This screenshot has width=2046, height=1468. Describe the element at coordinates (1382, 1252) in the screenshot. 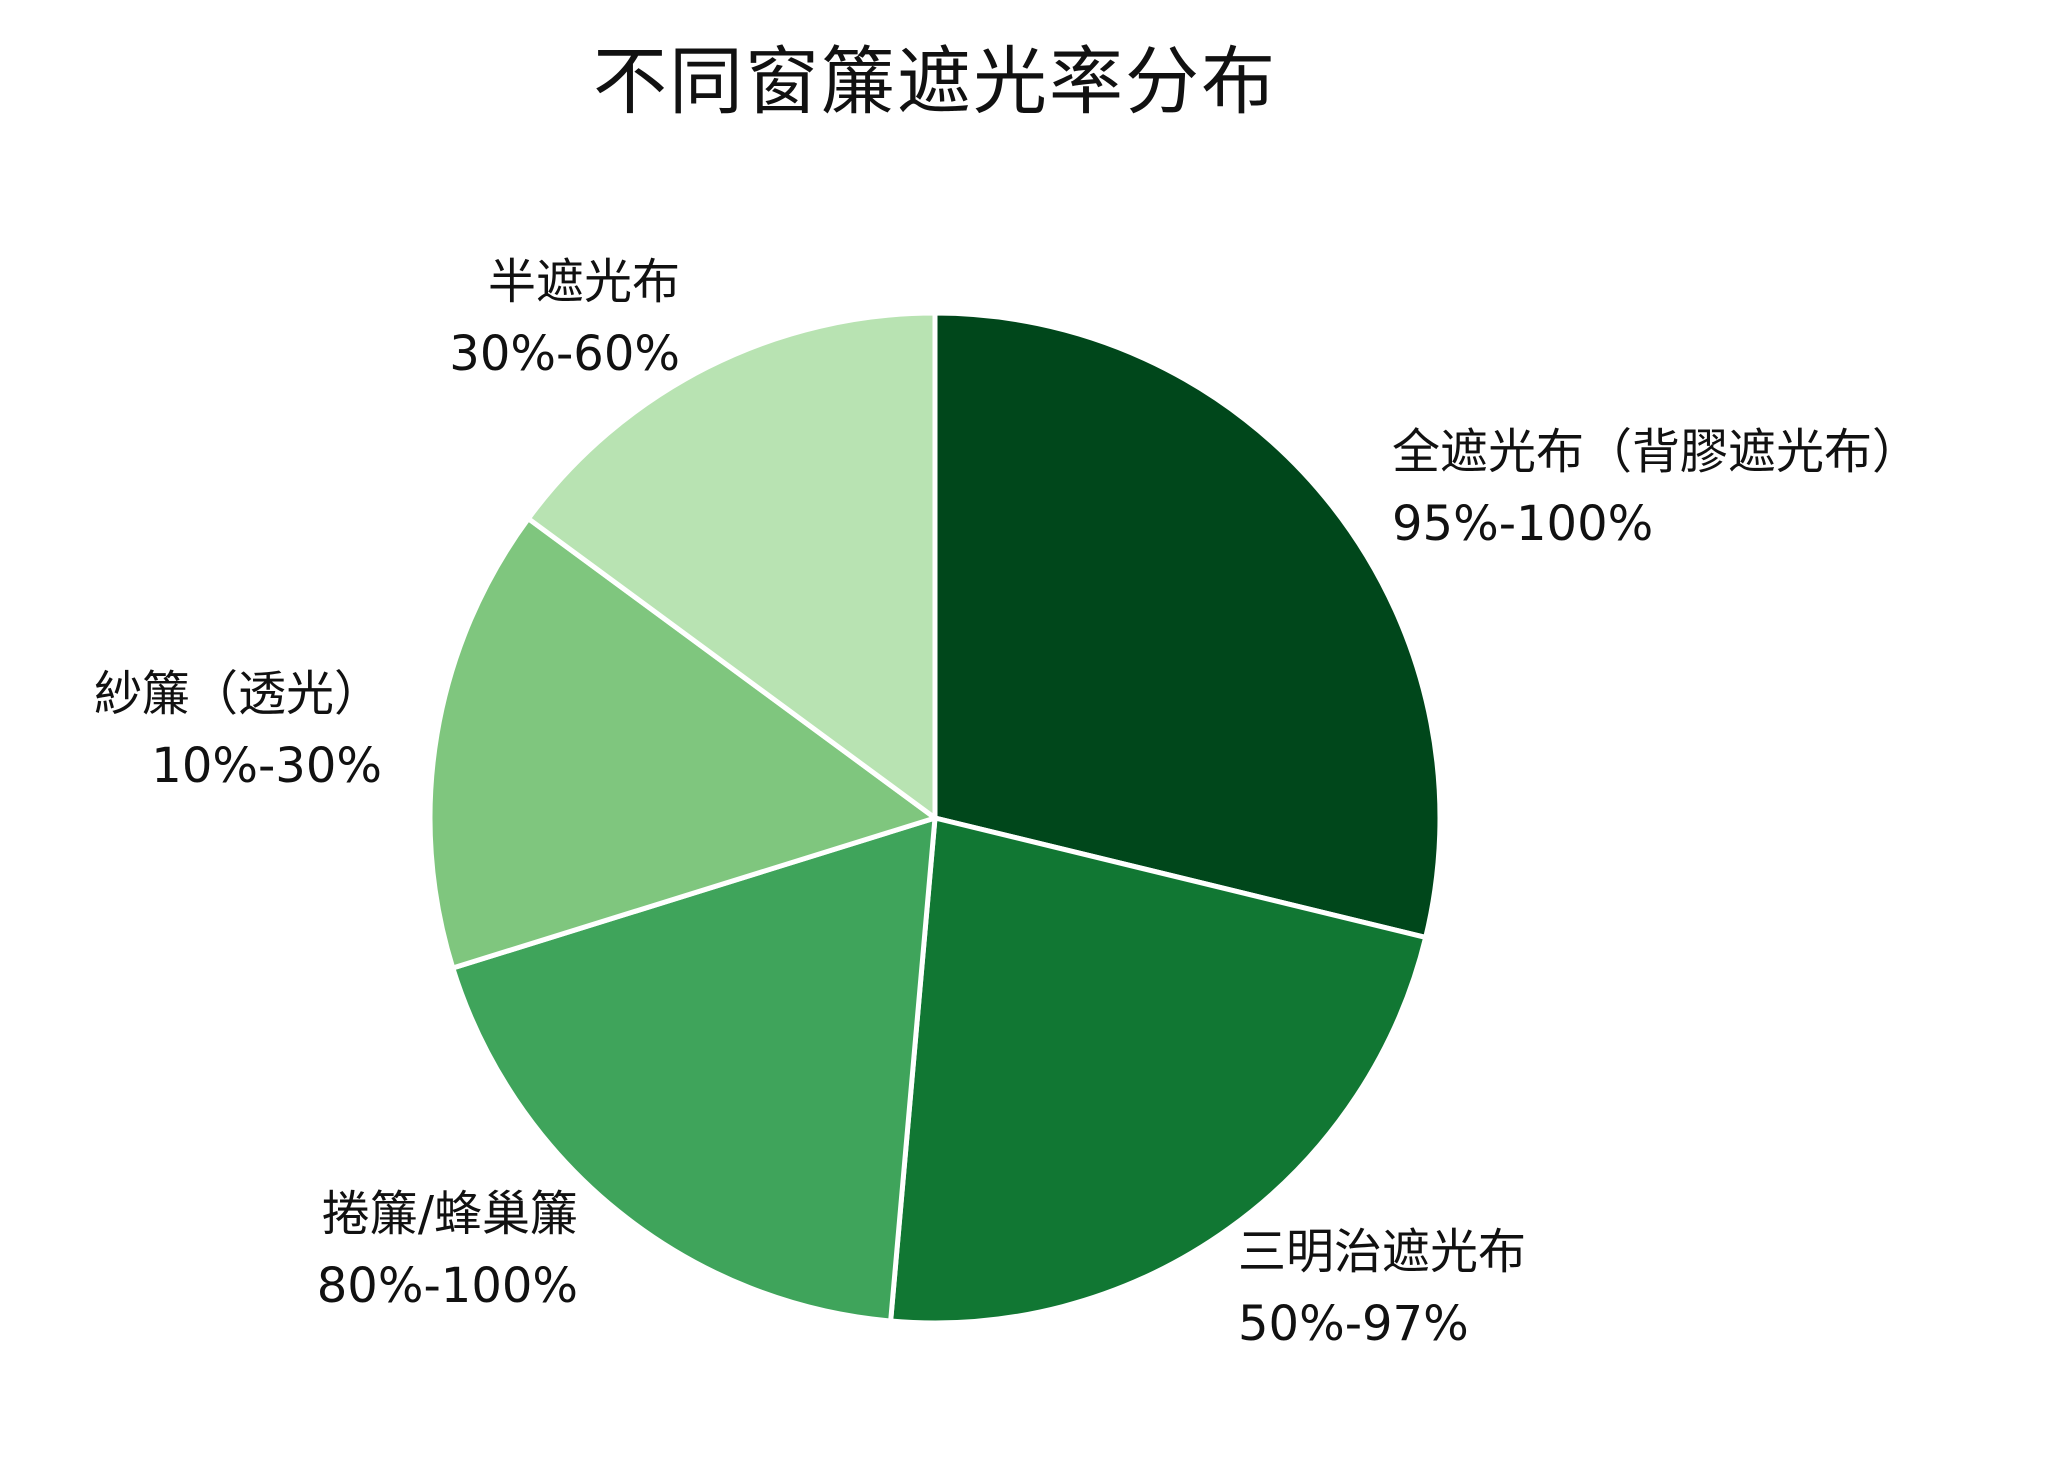

I see `slice-label: 三明治遮光布` at that location.